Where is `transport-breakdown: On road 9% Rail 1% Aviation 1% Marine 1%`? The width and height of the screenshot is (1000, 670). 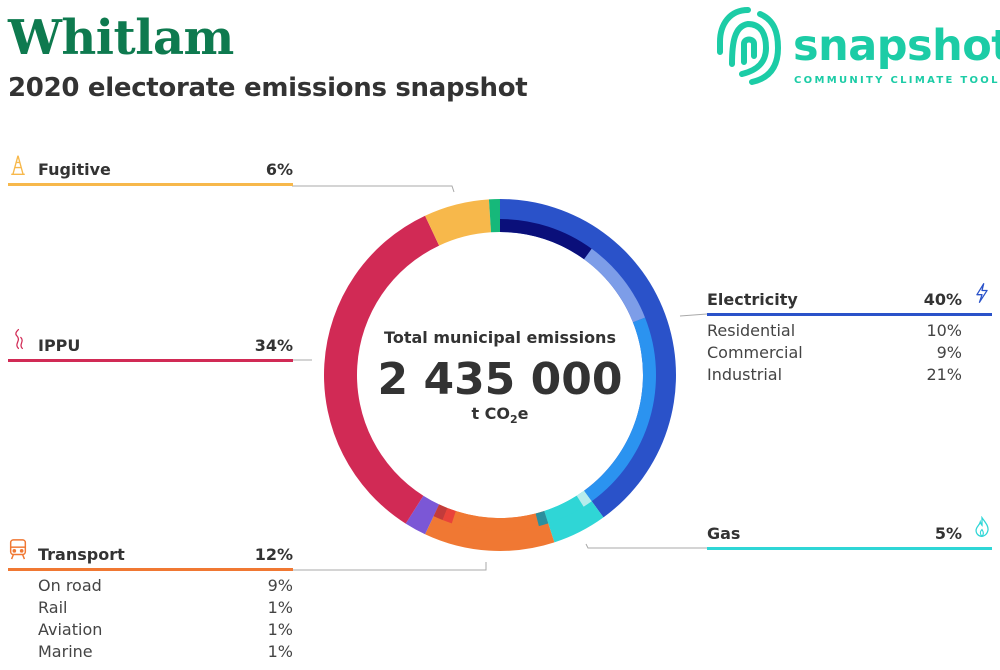
transport-breakdown: On road 9% Rail 1% Aviation 1% Marine 1% is located at coordinates (150, 619).